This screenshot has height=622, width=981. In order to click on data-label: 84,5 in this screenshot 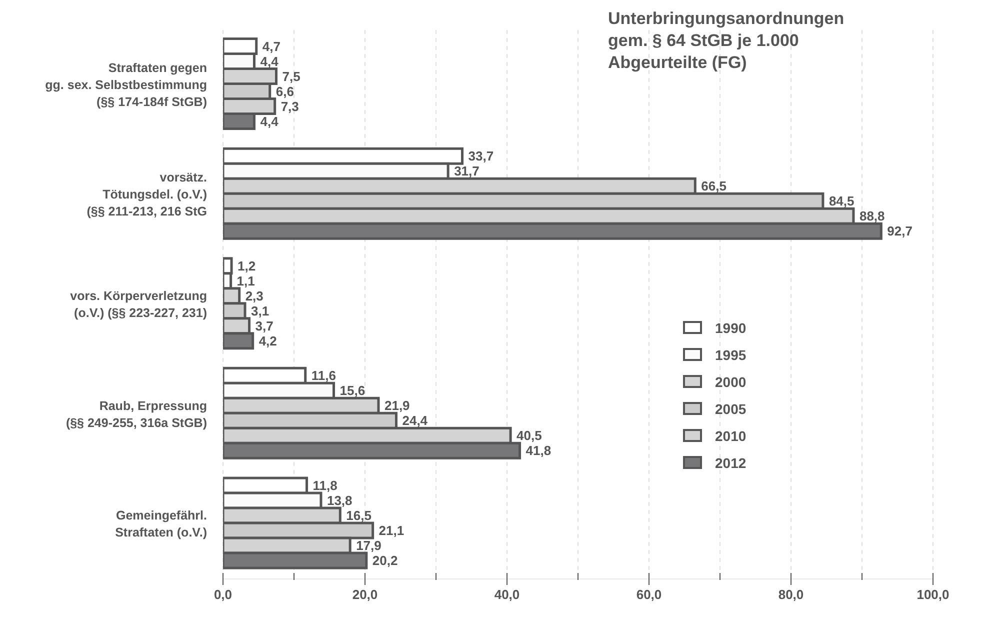, I will do `click(841, 201)`.